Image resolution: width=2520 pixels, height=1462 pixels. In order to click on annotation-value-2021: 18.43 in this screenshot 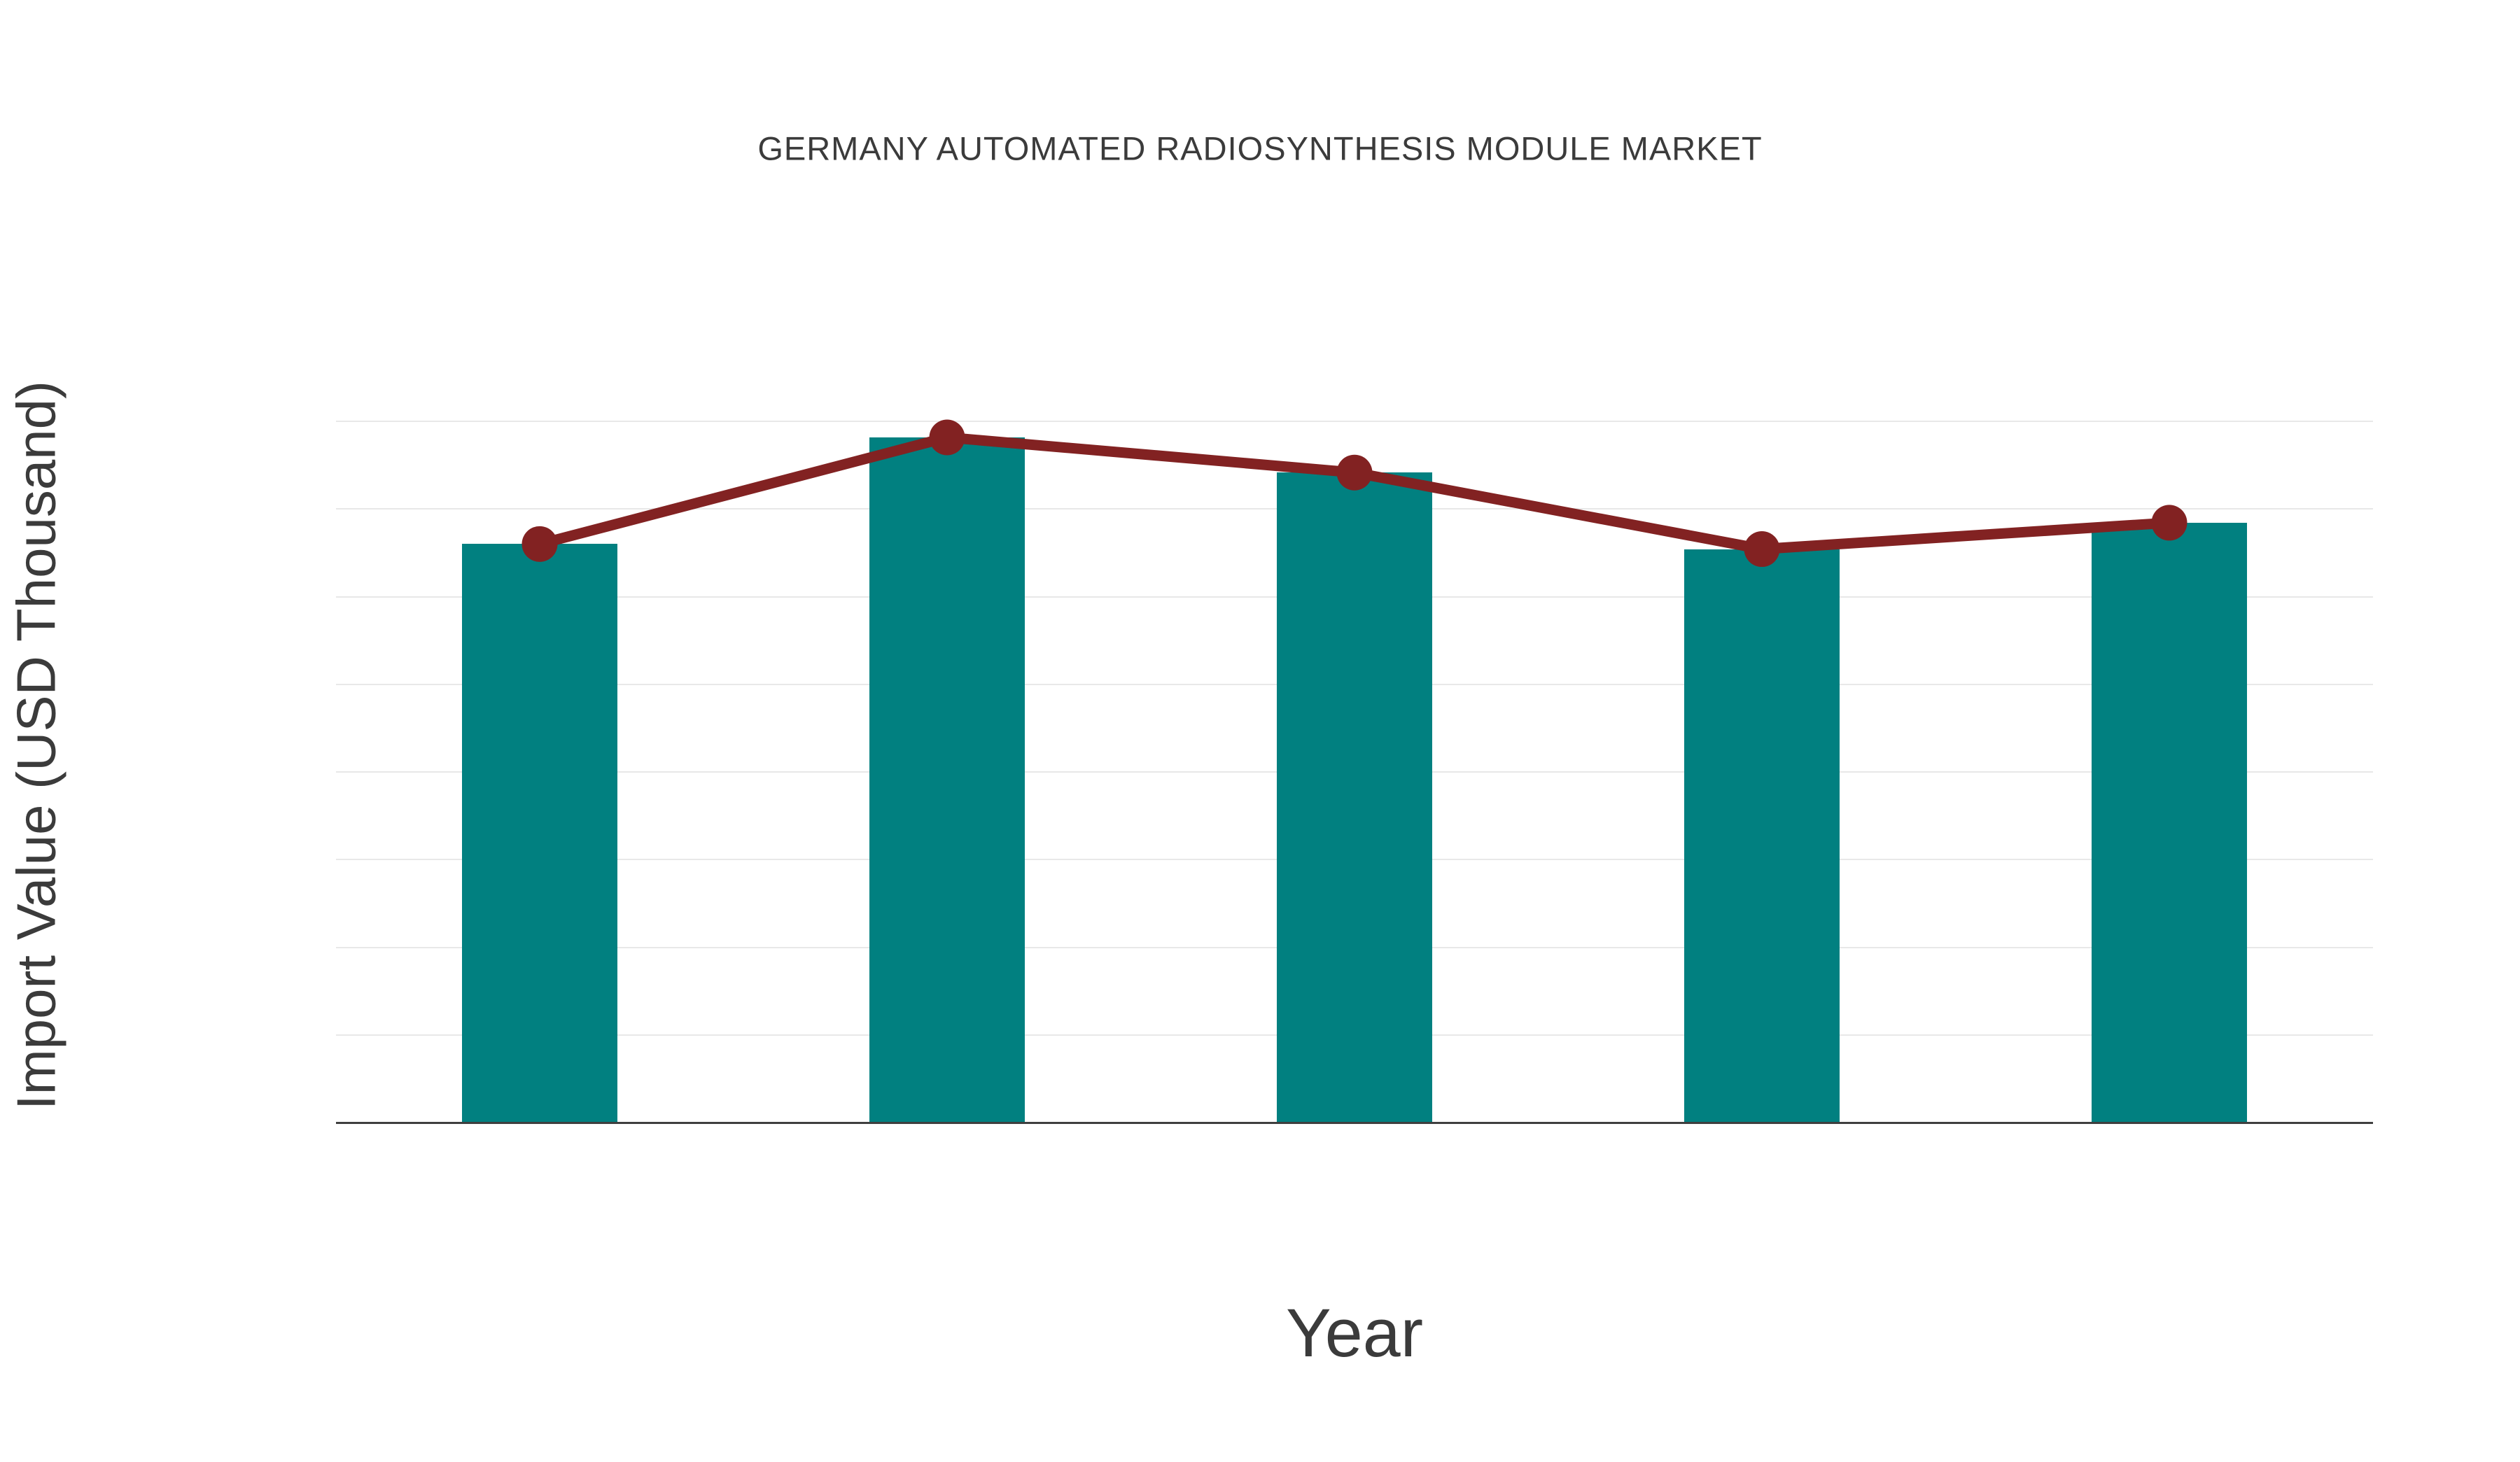, I will do `click(630, 985)`.